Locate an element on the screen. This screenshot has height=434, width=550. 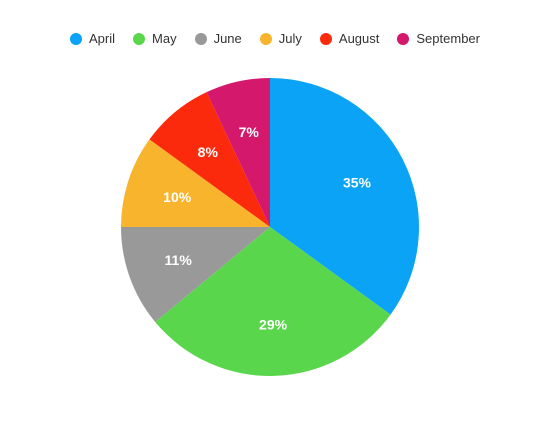
slice-label-august: 8% is located at coordinates (208, 152).